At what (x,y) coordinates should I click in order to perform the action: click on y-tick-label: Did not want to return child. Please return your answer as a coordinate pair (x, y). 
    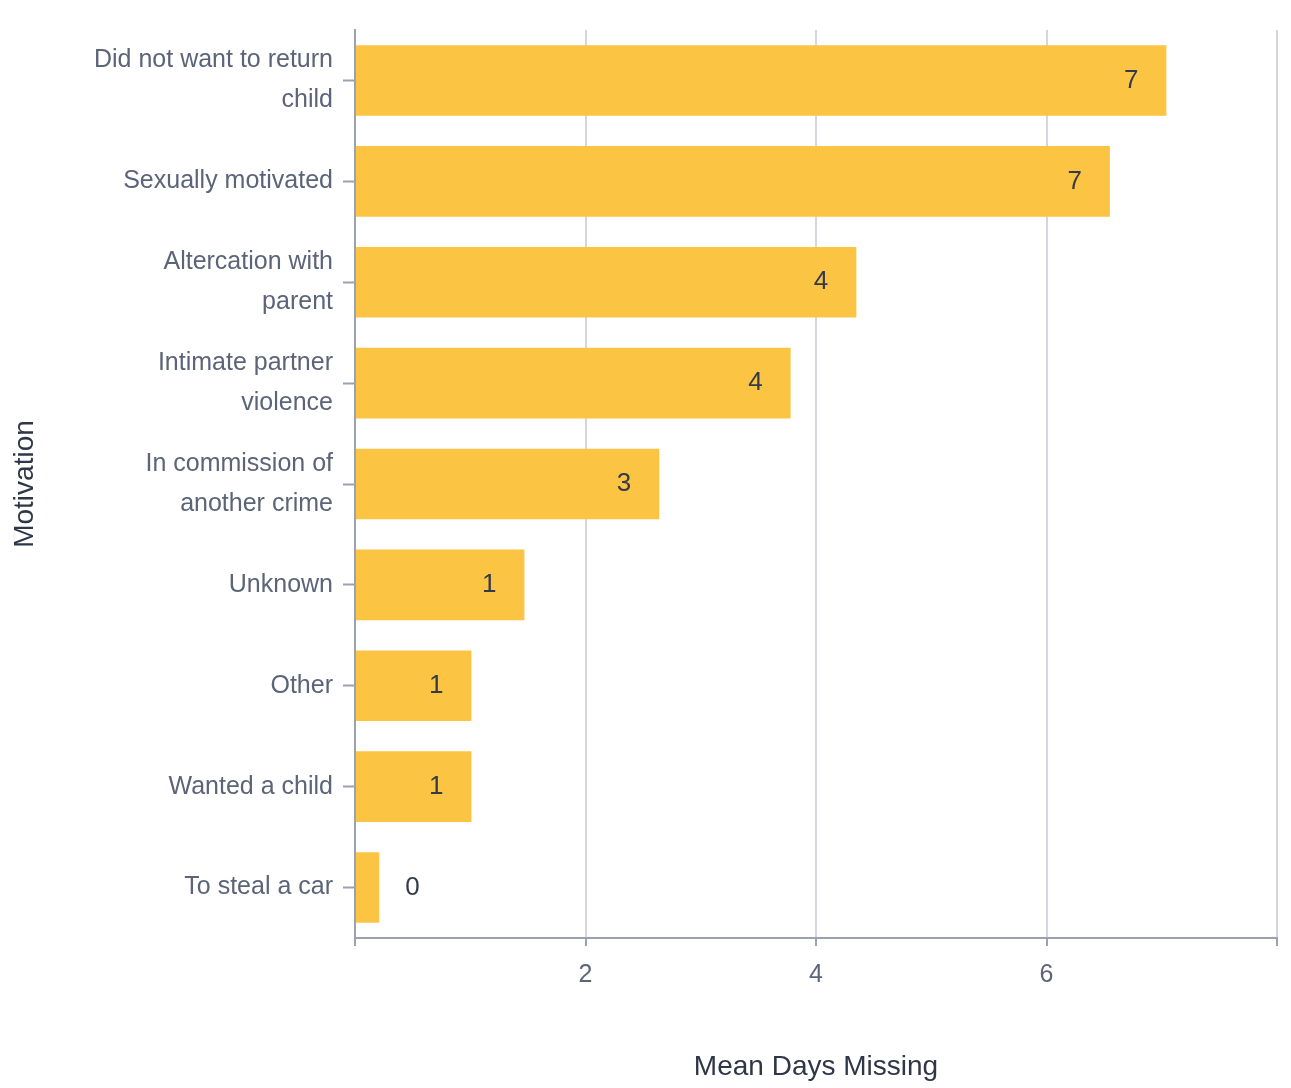
    Looking at the image, I should click on (213, 78).